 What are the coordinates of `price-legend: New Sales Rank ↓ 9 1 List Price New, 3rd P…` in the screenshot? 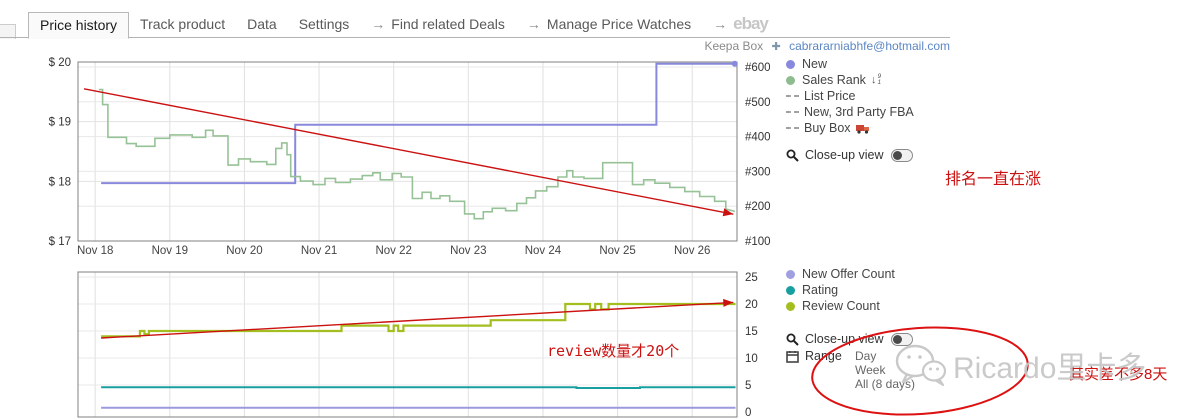 It's located at (850, 96).